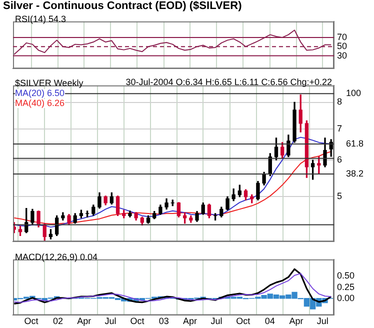 Image resolution: width=374 pixels, height=328 pixels. I want to click on y-tick-label: 0.50, so click(346, 275).